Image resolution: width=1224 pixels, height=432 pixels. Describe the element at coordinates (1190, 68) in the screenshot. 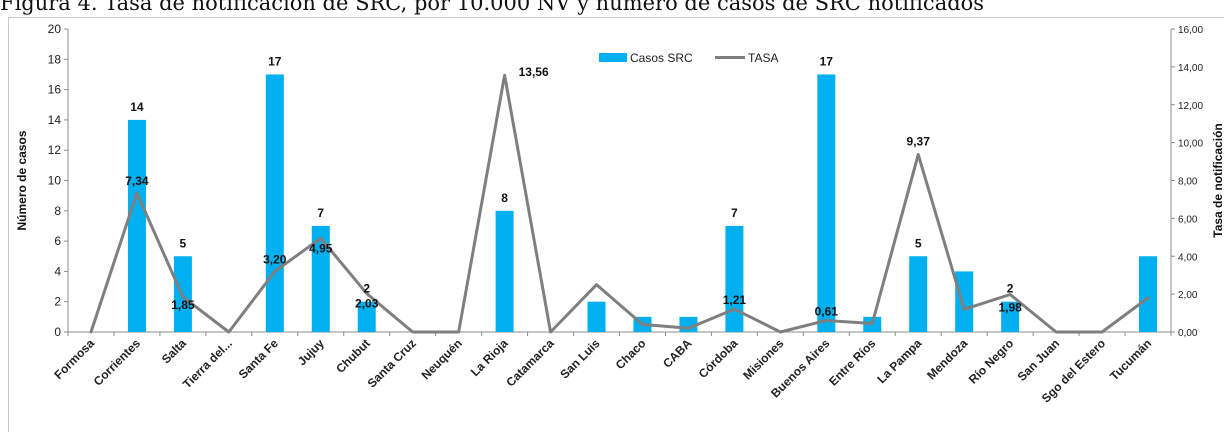

I see `right-tick-label: 14,00` at that location.